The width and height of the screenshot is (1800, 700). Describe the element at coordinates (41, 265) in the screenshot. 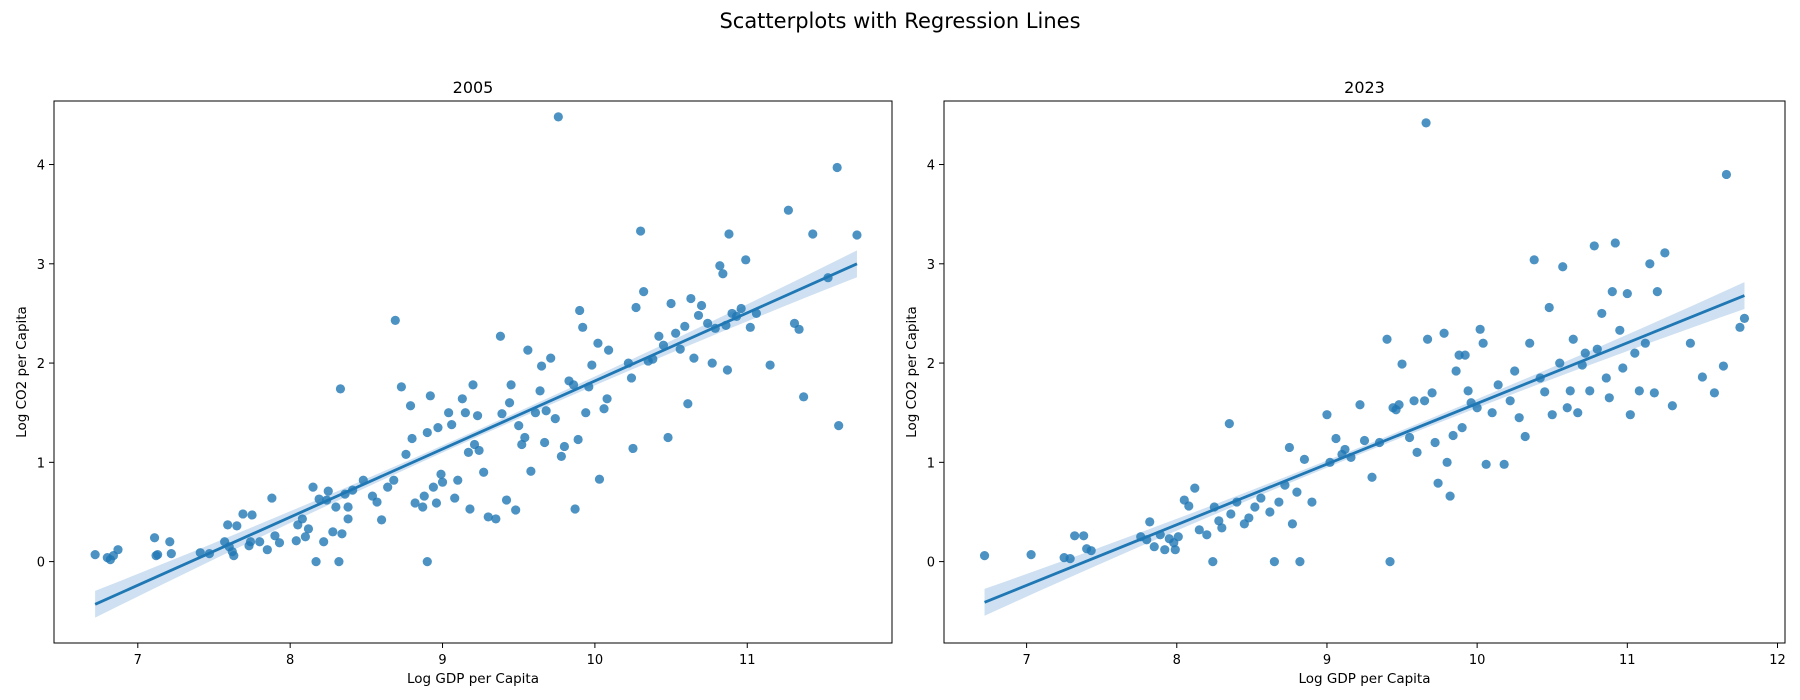

I see `y-tick-label: 3` at that location.